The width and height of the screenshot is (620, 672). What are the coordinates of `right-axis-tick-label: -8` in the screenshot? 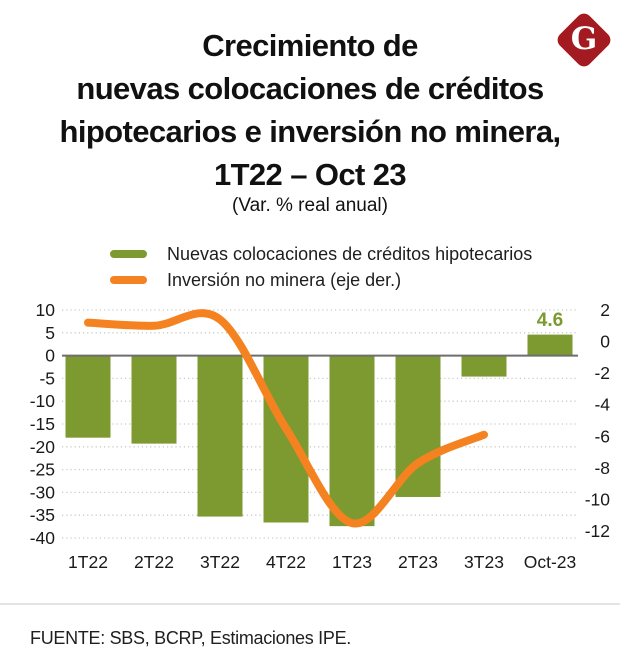 It's located at (602, 468).